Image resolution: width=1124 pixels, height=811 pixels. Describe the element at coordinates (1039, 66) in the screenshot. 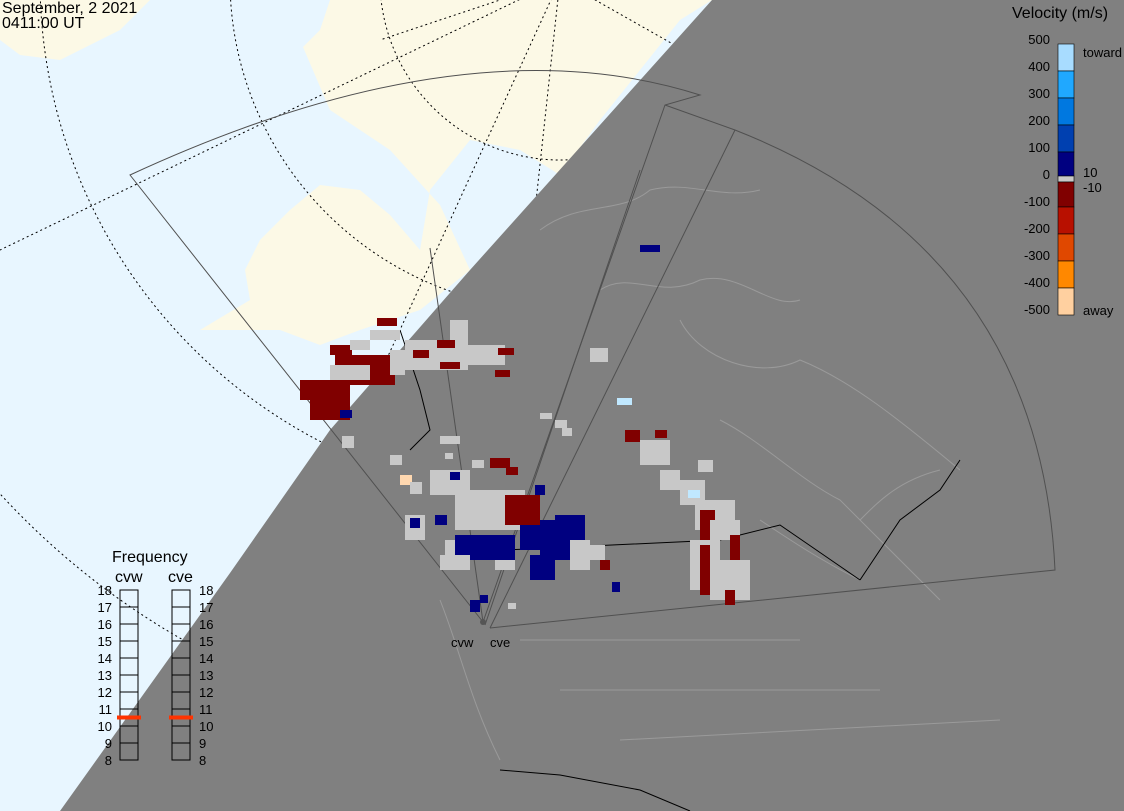

I see `colorbar-tick-label: 400` at that location.